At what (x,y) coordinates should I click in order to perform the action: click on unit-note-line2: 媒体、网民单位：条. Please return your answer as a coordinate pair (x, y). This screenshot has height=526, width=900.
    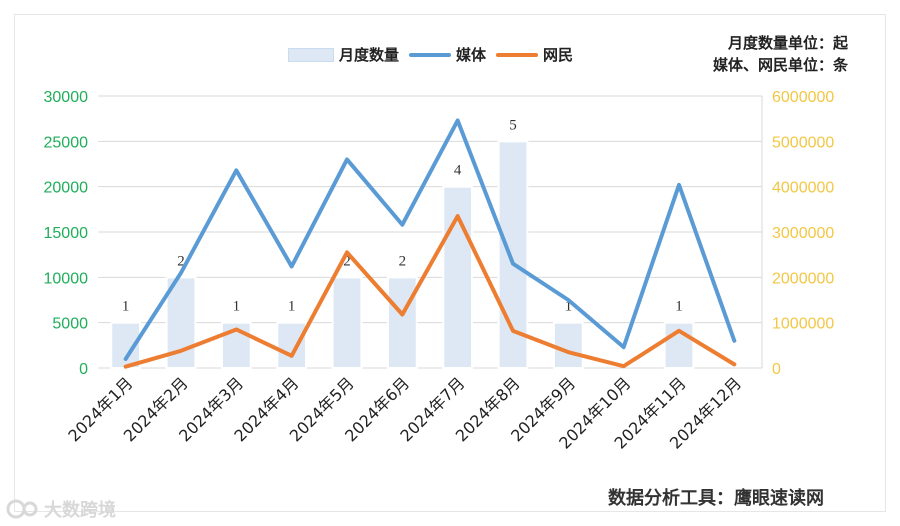
    Looking at the image, I should click on (780, 65).